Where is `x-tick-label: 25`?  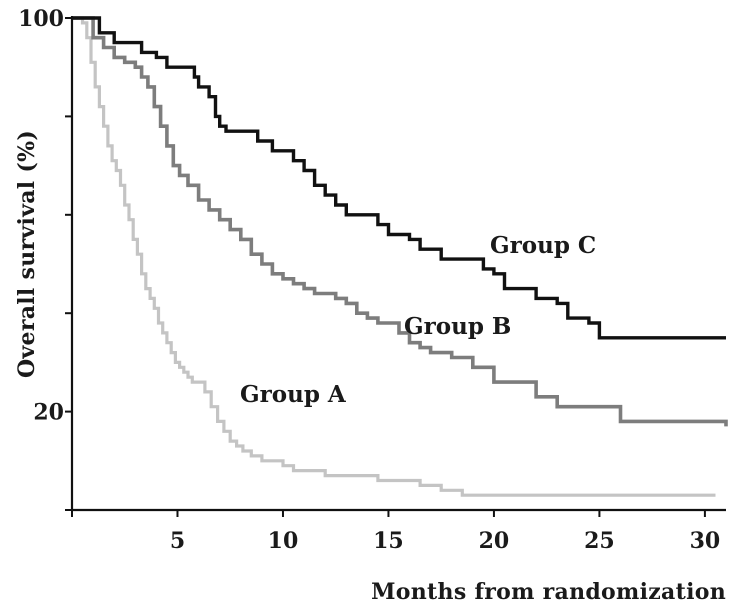 x-tick-label: 25 is located at coordinates (599, 541).